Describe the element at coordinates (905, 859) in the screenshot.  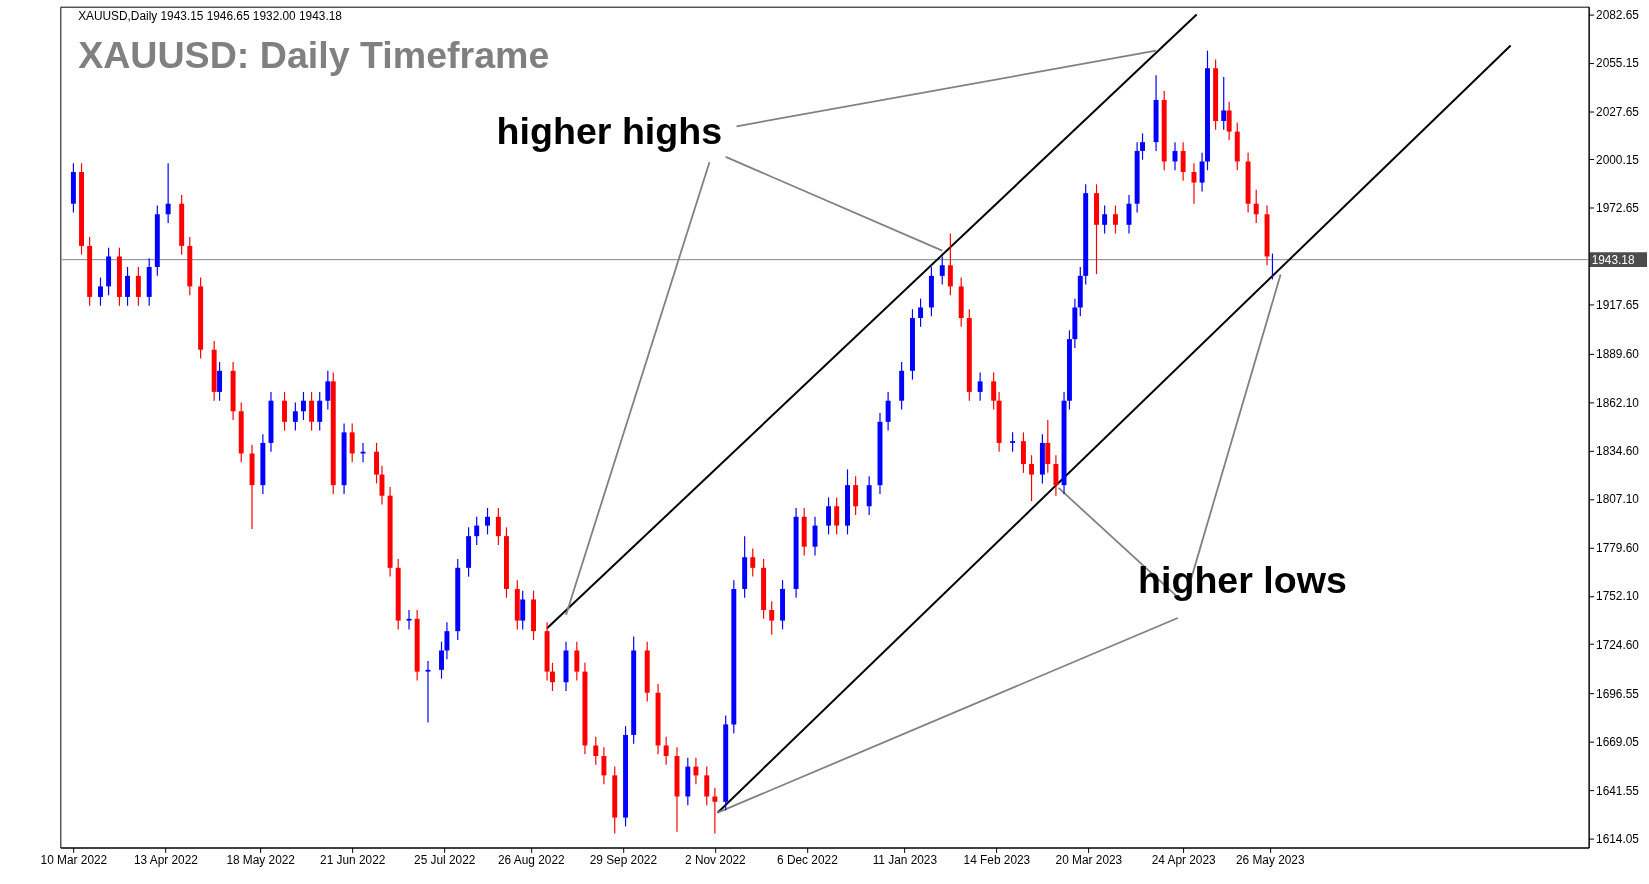
I see `x-tick-label: 11 Jan 2023` at that location.